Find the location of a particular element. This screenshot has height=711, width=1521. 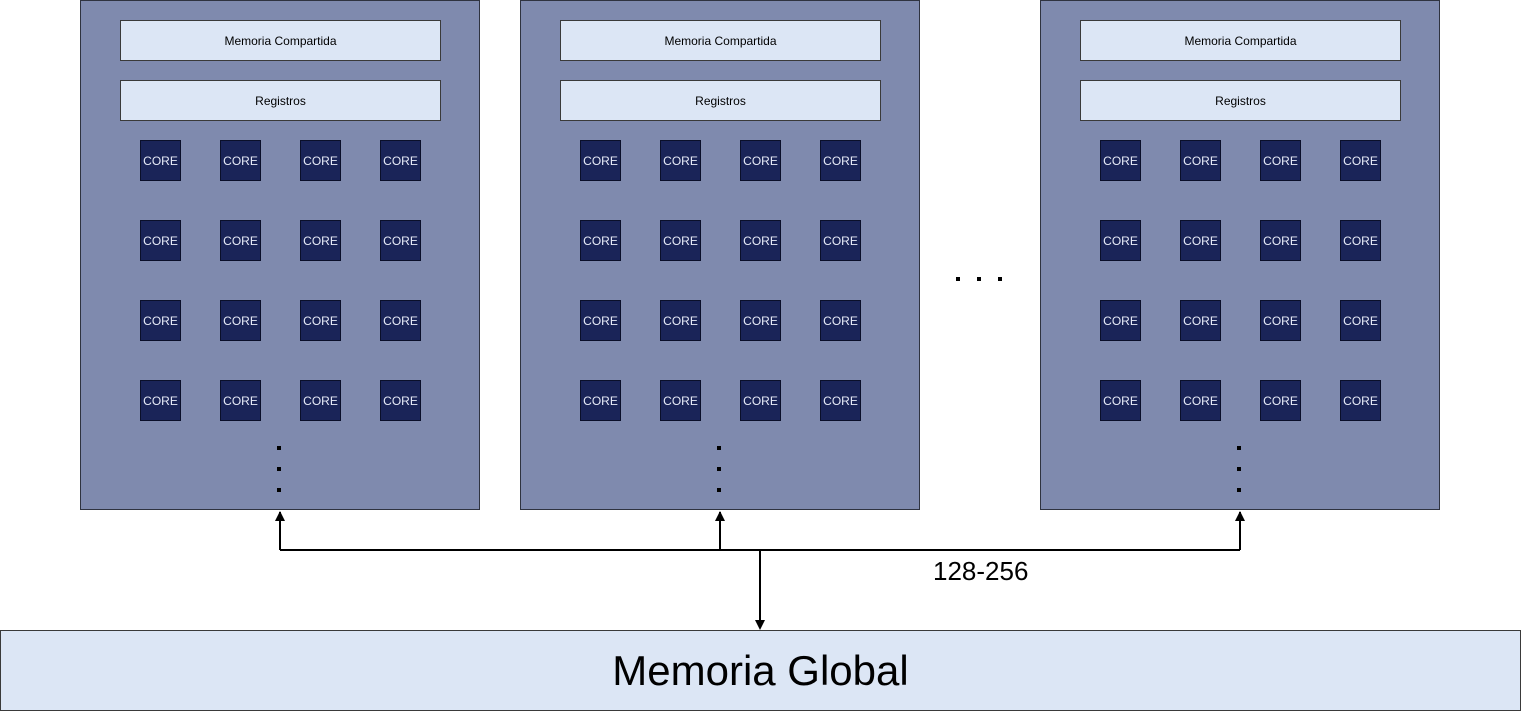

bus-width-label: 128-256 is located at coordinates (981, 571).